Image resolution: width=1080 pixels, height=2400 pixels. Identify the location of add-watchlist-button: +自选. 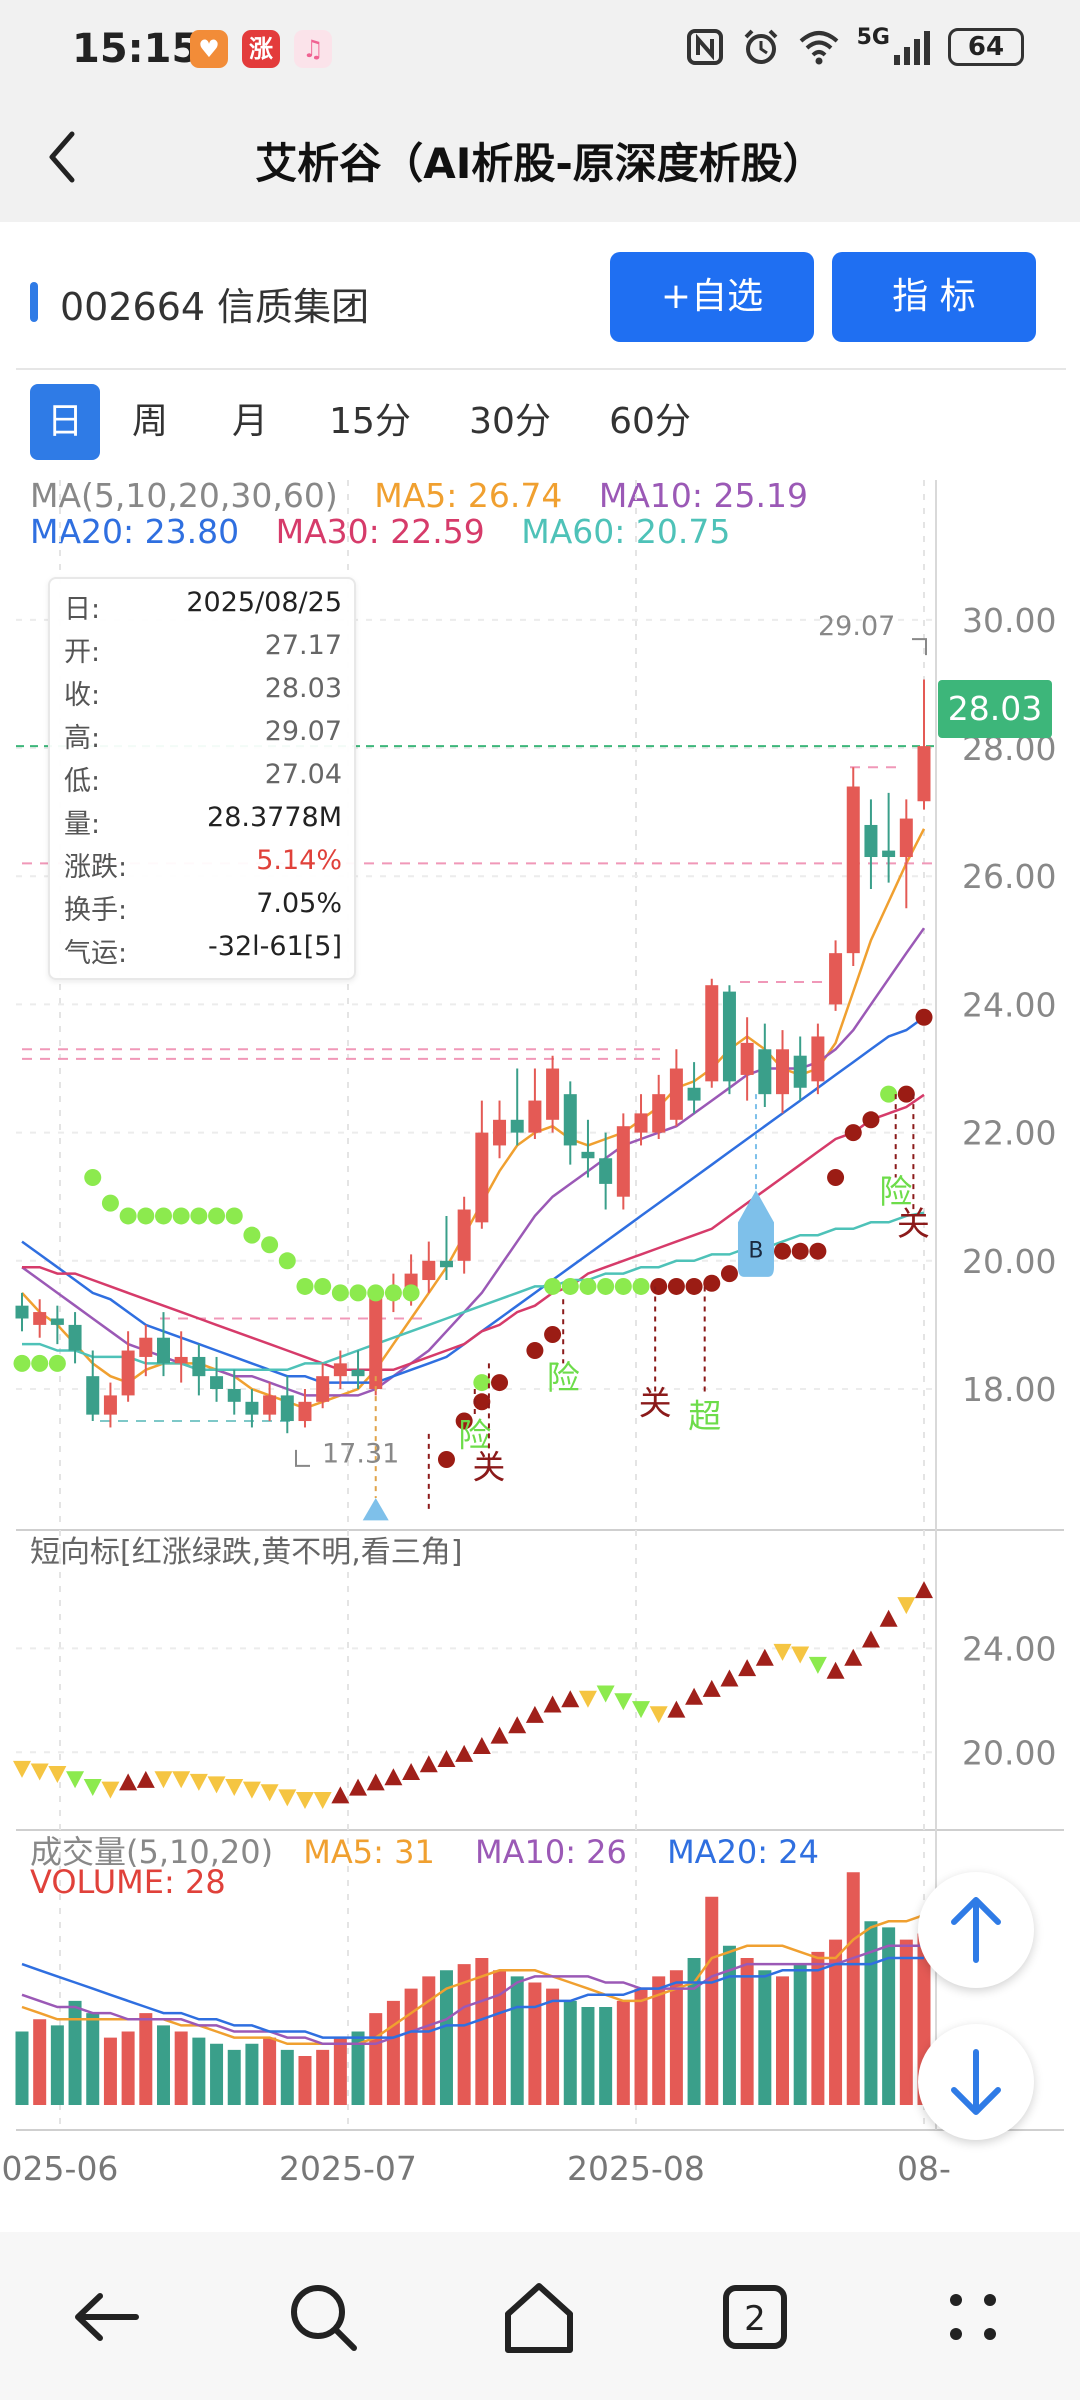
(712, 297).